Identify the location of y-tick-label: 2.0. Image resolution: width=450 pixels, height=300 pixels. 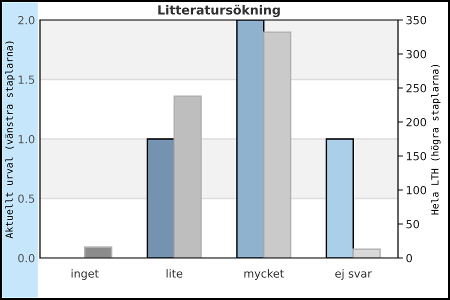
(26, 20).